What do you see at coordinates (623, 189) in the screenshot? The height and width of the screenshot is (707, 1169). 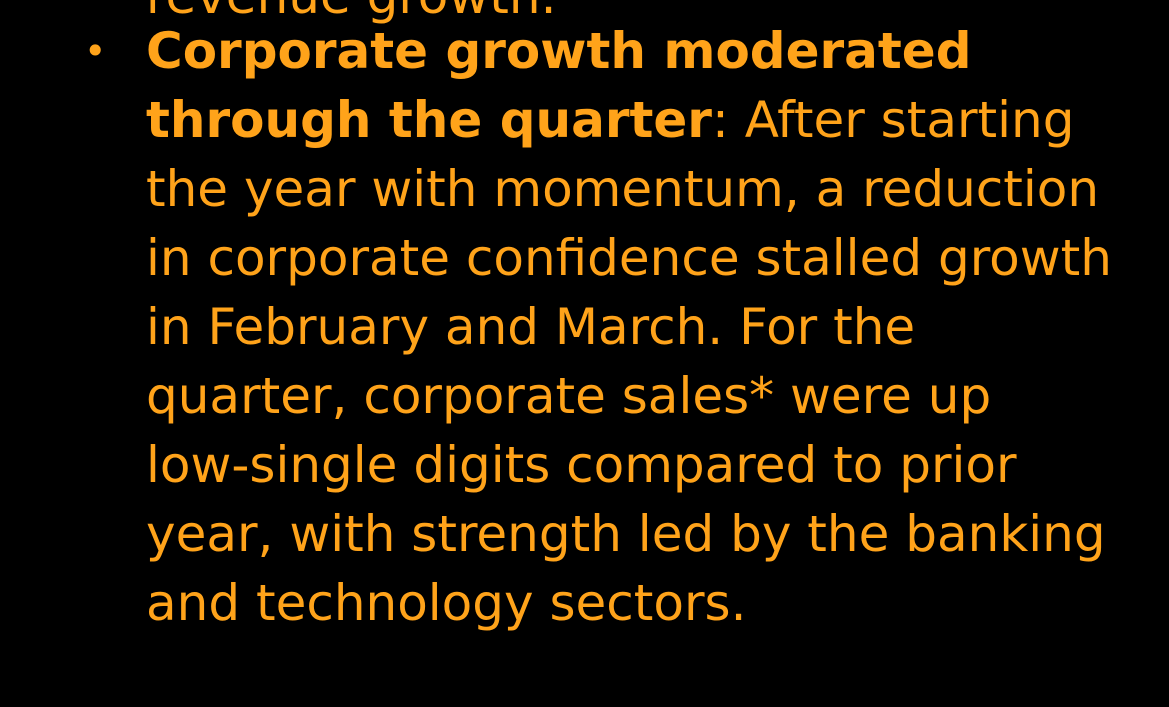 I see `paragraph-line-3: the year with momentum, a reduction` at bounding box center [623, 189].